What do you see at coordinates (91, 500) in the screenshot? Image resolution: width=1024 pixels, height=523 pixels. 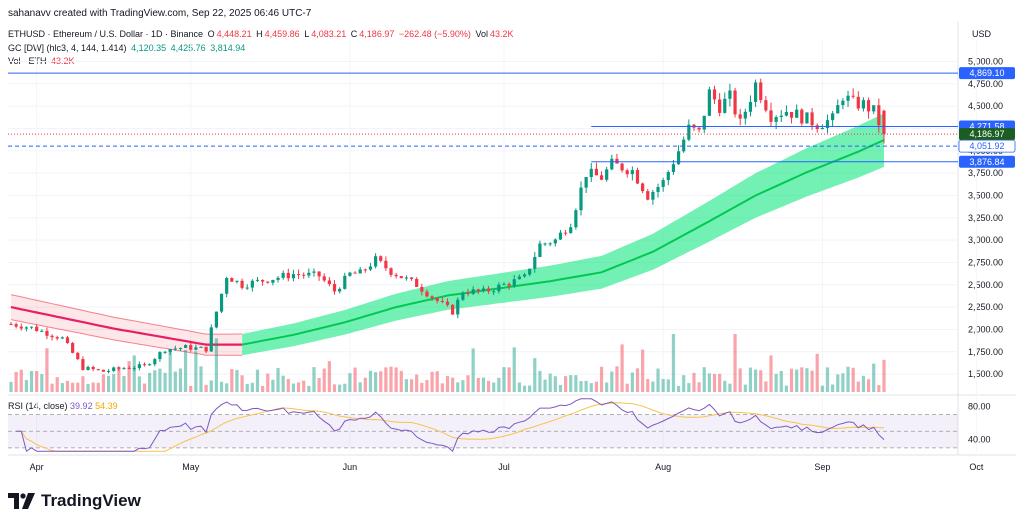 I see `brand-name: TradingView` at bounding box center [91, 500].